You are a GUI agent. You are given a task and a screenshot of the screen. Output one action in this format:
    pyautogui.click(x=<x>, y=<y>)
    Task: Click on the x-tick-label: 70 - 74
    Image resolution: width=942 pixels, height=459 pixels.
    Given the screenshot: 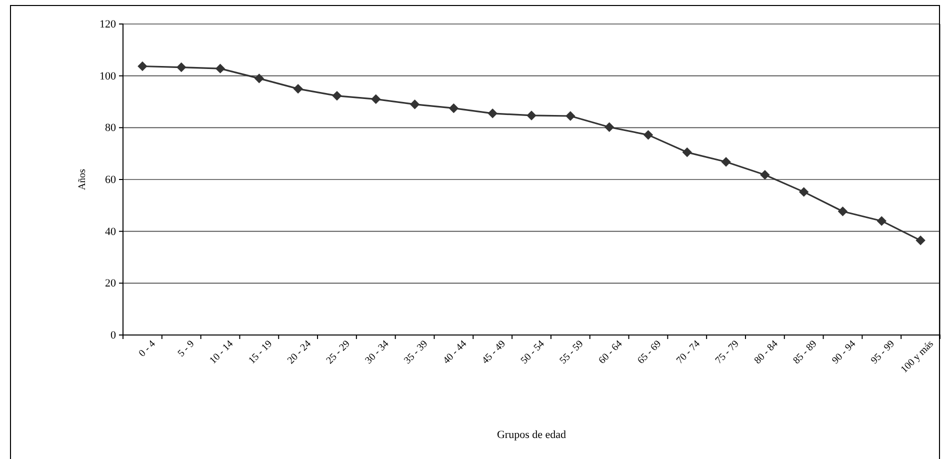 What is the action you would take?
    pyautogui.click(x=688, y=352)
    